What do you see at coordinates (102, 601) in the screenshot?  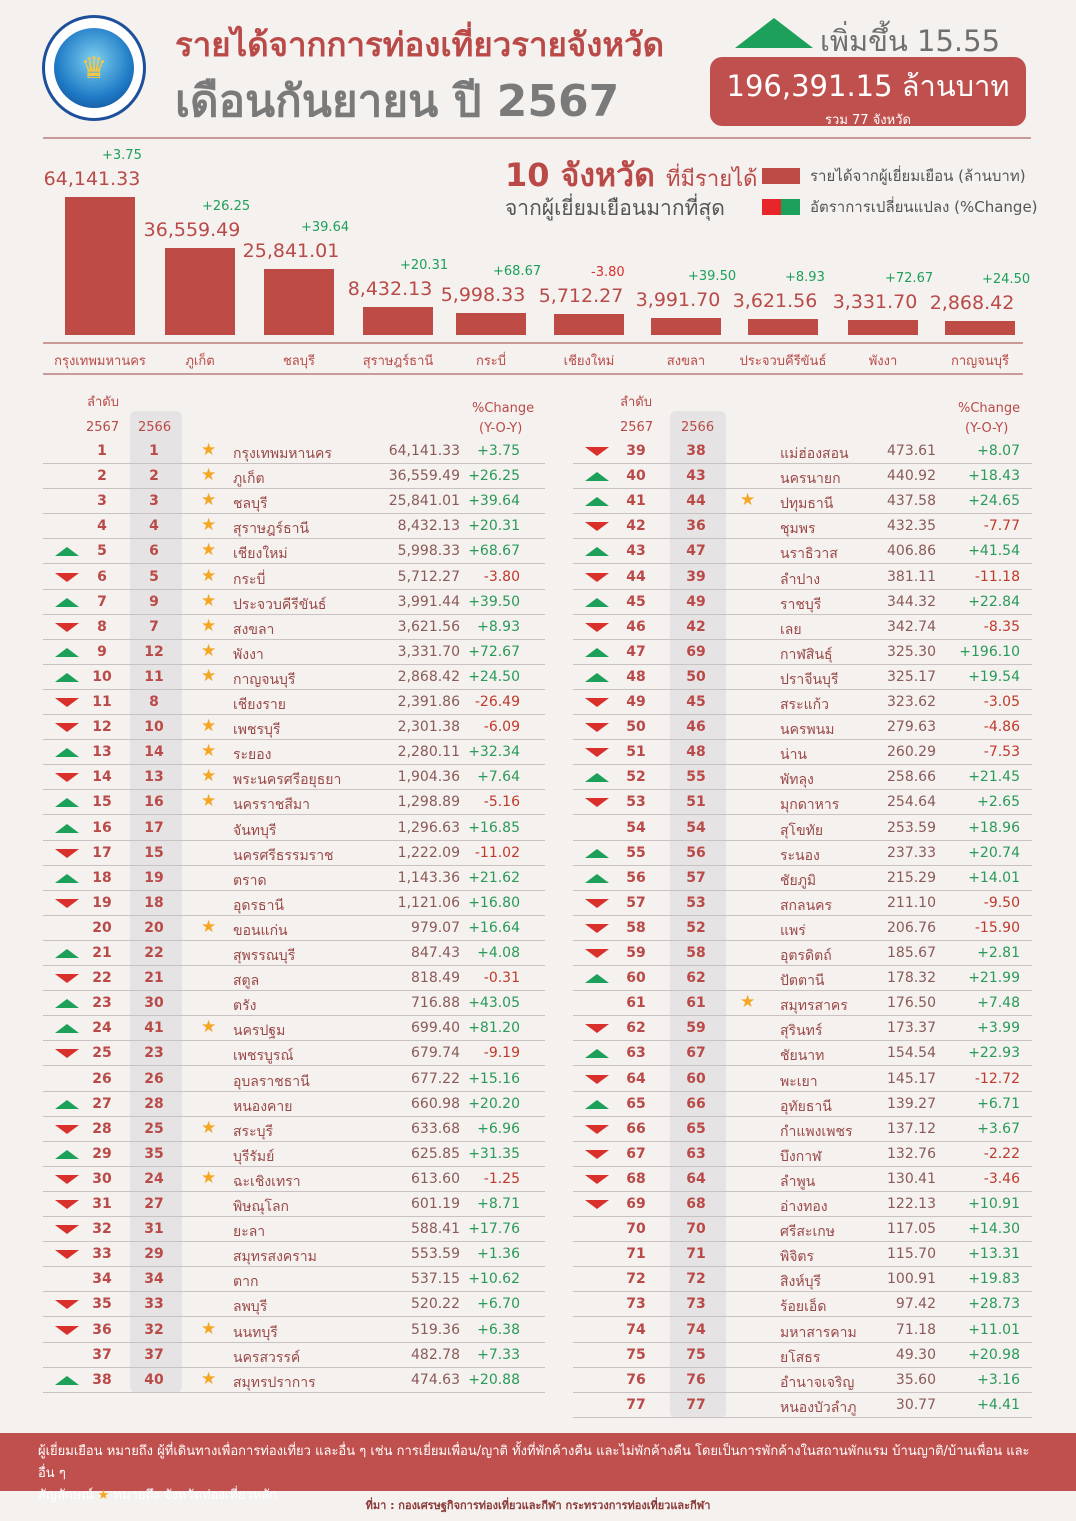 I see `rank-2567: 7` at bounding box center [102, 601].